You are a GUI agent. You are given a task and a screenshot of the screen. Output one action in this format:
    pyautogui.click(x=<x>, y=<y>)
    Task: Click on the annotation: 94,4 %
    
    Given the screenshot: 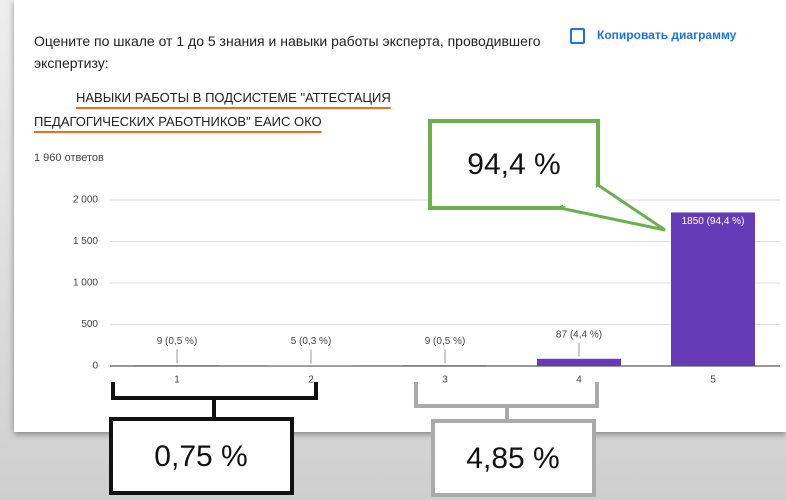 What is the action you would take?
    pyautogui.click(x=513, y=164)
    